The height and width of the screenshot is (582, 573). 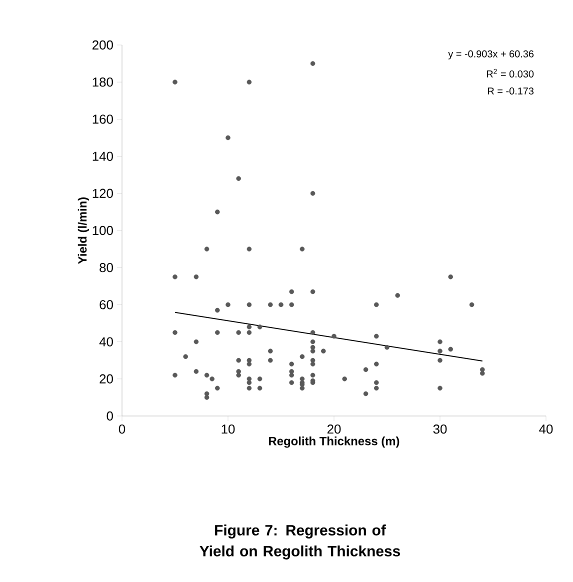 I want to click on x-tick-label: 30, so click(x=440, y=429).